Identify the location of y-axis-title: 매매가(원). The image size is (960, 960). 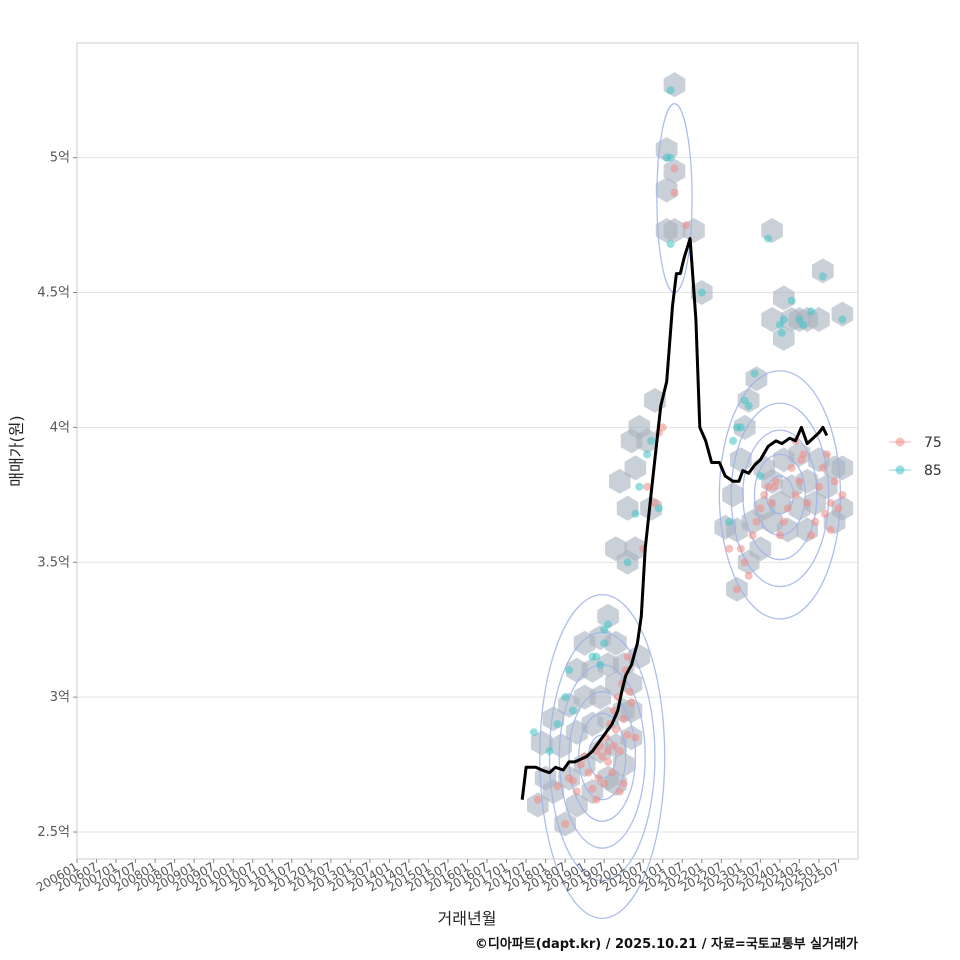
(16, 450).